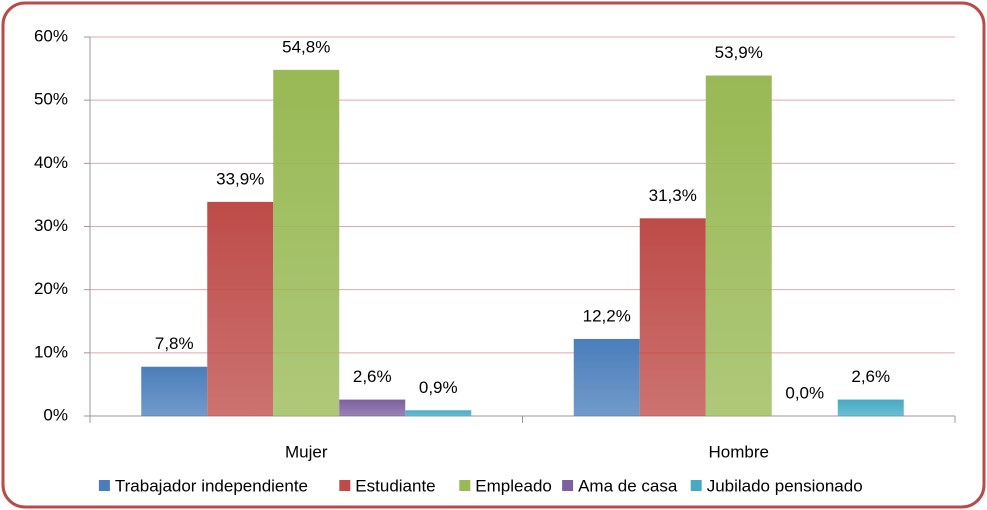  Describe the element at coordinates (240, 178) in the screenshot. I see `data-label: 33,9%` at that location.